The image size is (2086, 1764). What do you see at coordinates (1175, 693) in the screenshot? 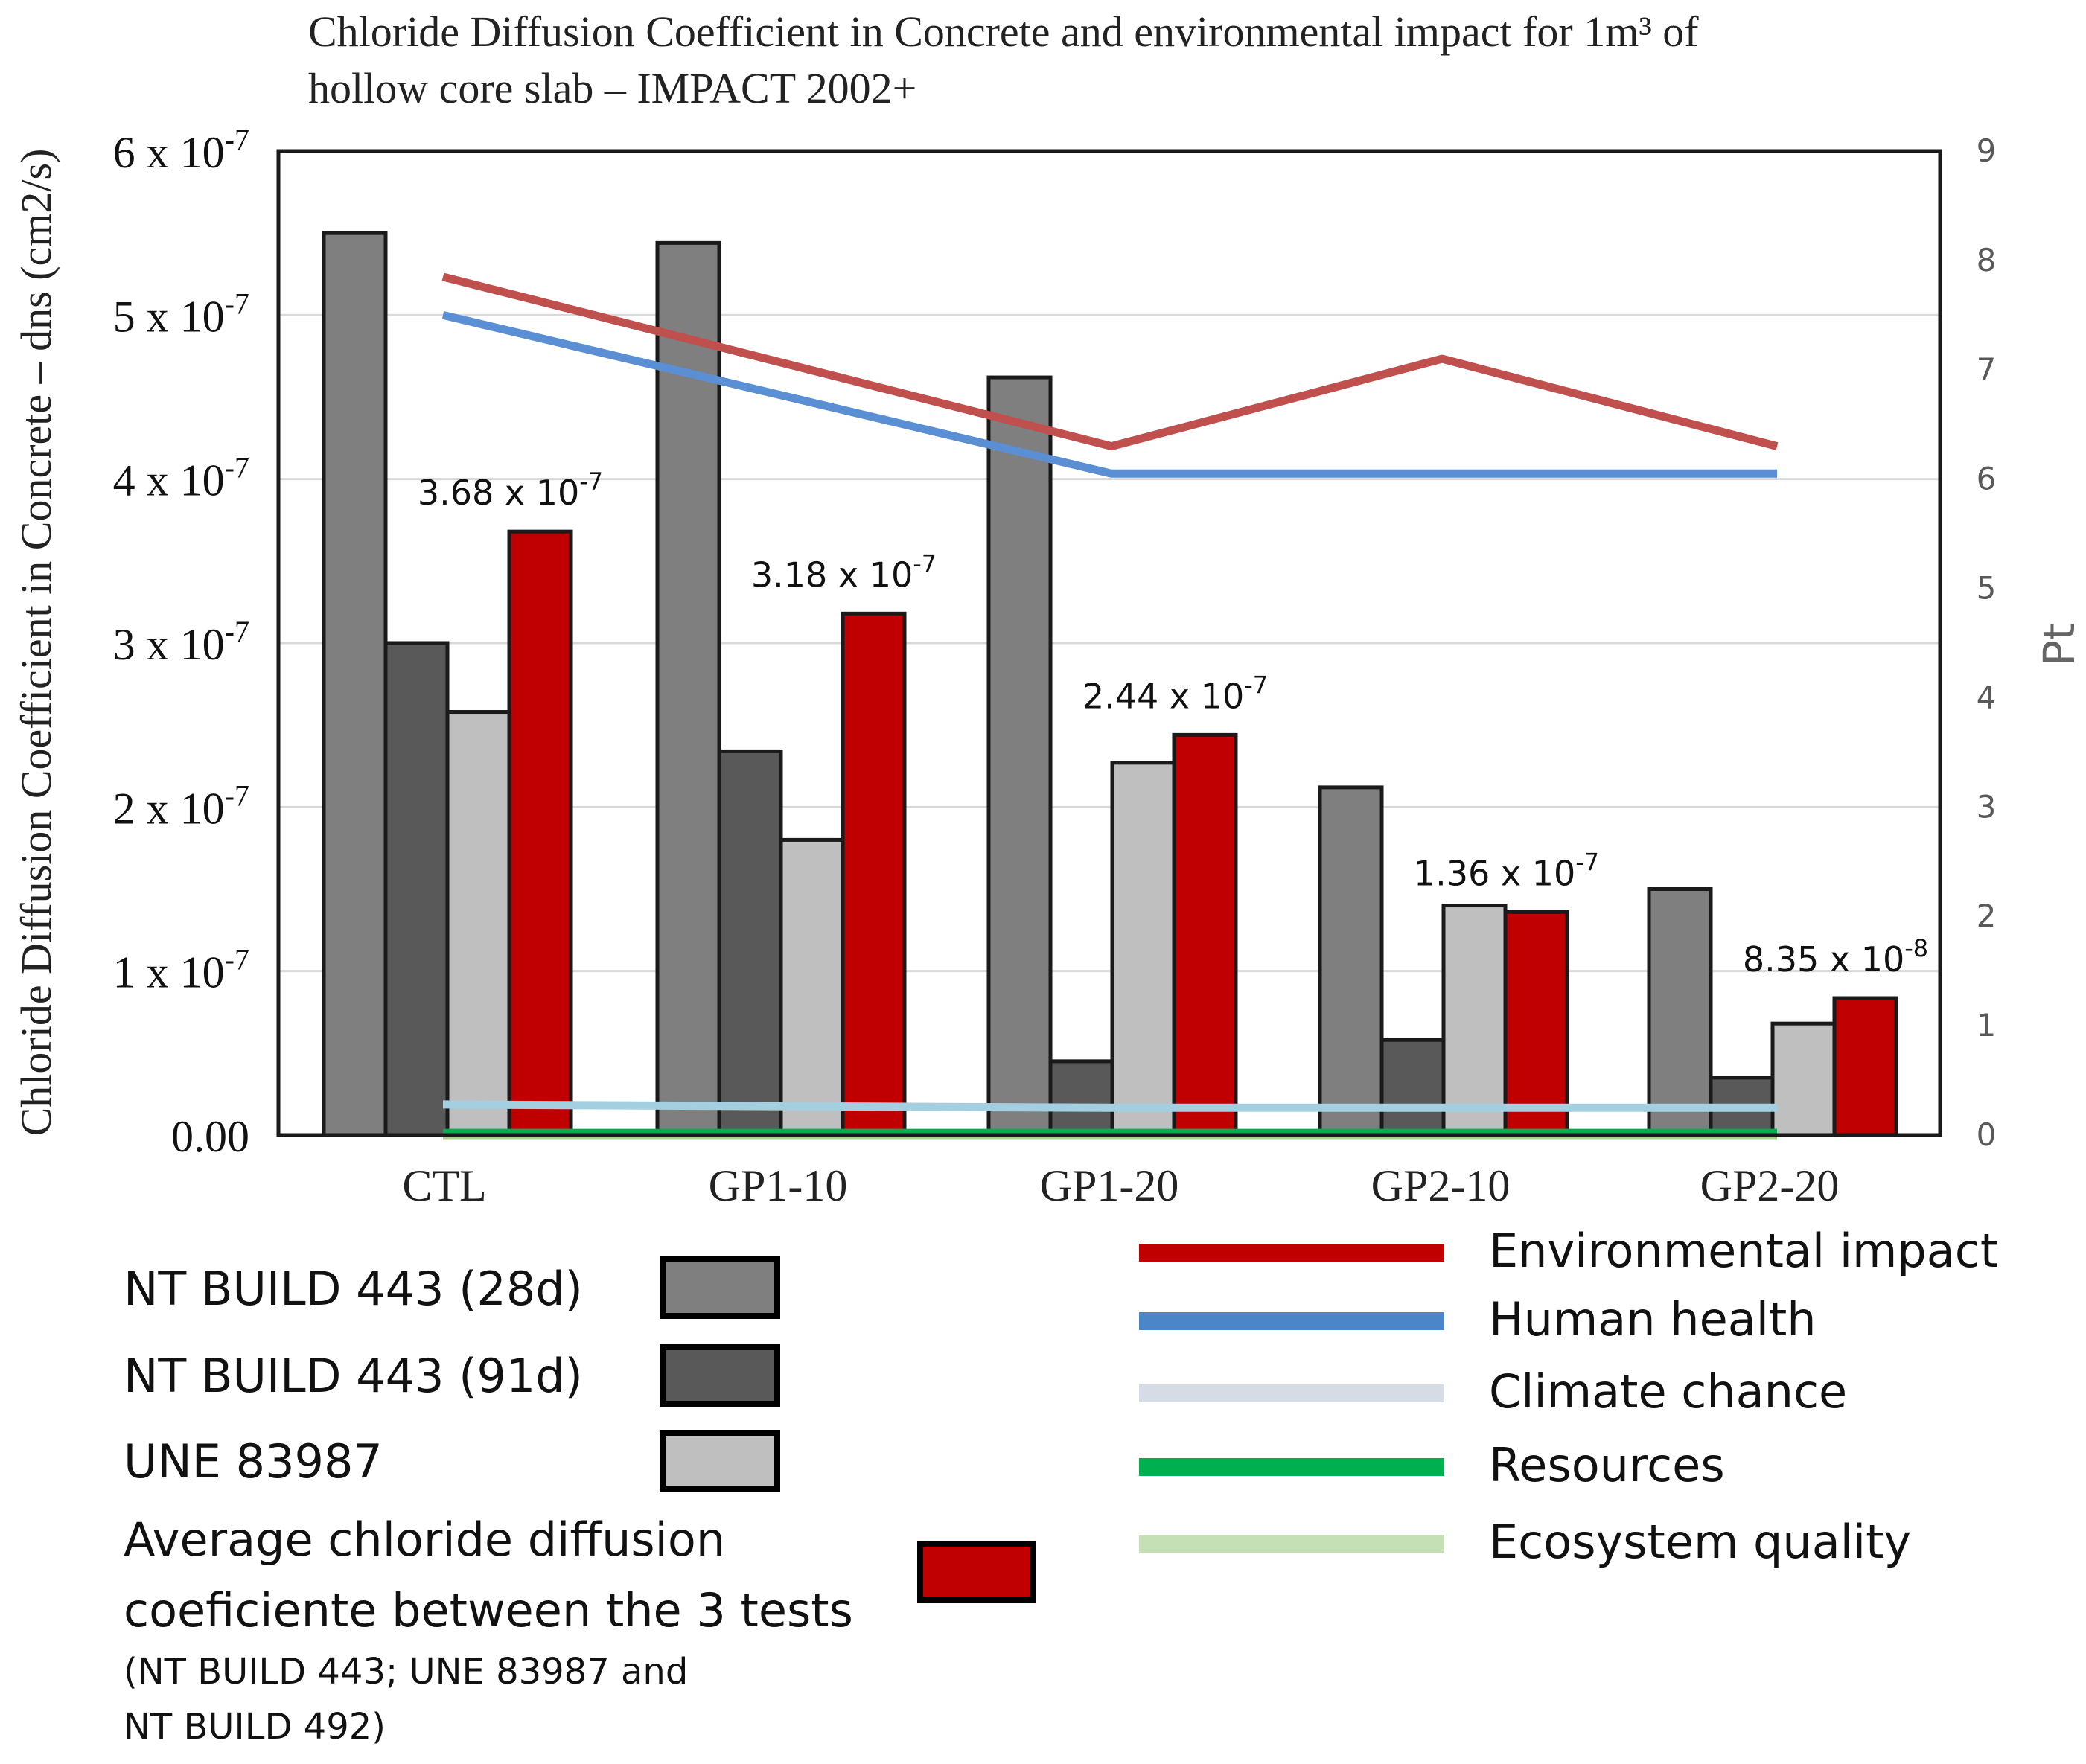
I see `avg-data-label: 2.44 x 10⁻⁷` at bounding box center [1175, 693].